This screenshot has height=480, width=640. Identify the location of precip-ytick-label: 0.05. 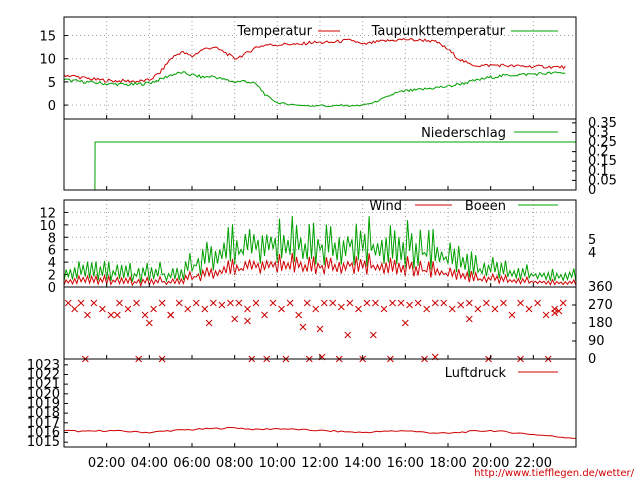
(602, 180).